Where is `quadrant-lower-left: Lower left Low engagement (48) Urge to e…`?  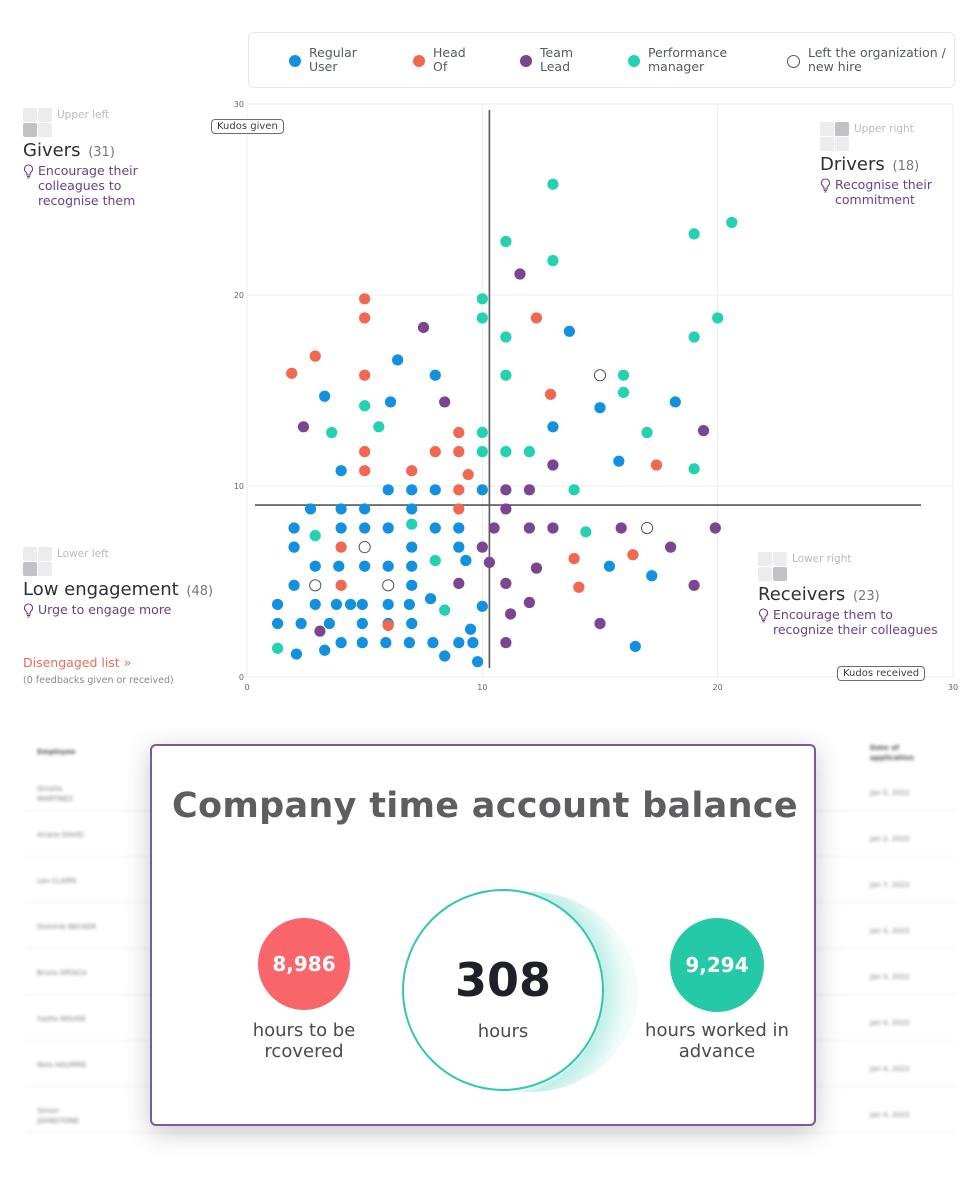
quadrant-lower-left: Lower left Low engagement (48) Urge to e… is located at coordinates (118, 582).